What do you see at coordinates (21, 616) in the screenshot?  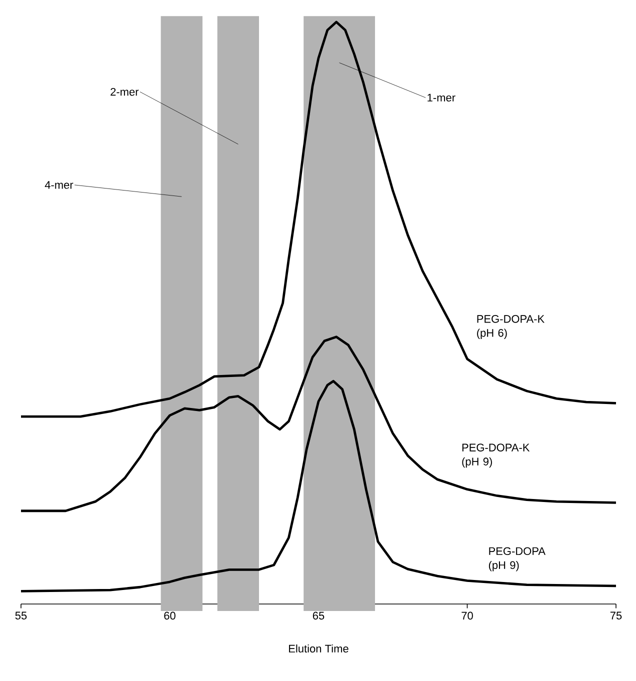 I see `x-tick-label: 55` at bounding box center [21, 616].